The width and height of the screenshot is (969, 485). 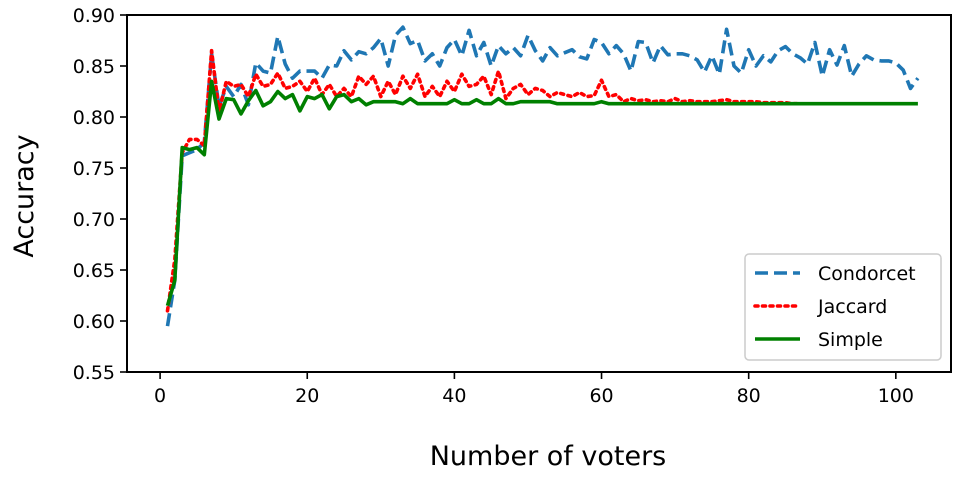 What do you see at coordinates (24, 195) in the screenshot?
I see `y-axis-label: Accuracy` at bounding box center [24, 195].